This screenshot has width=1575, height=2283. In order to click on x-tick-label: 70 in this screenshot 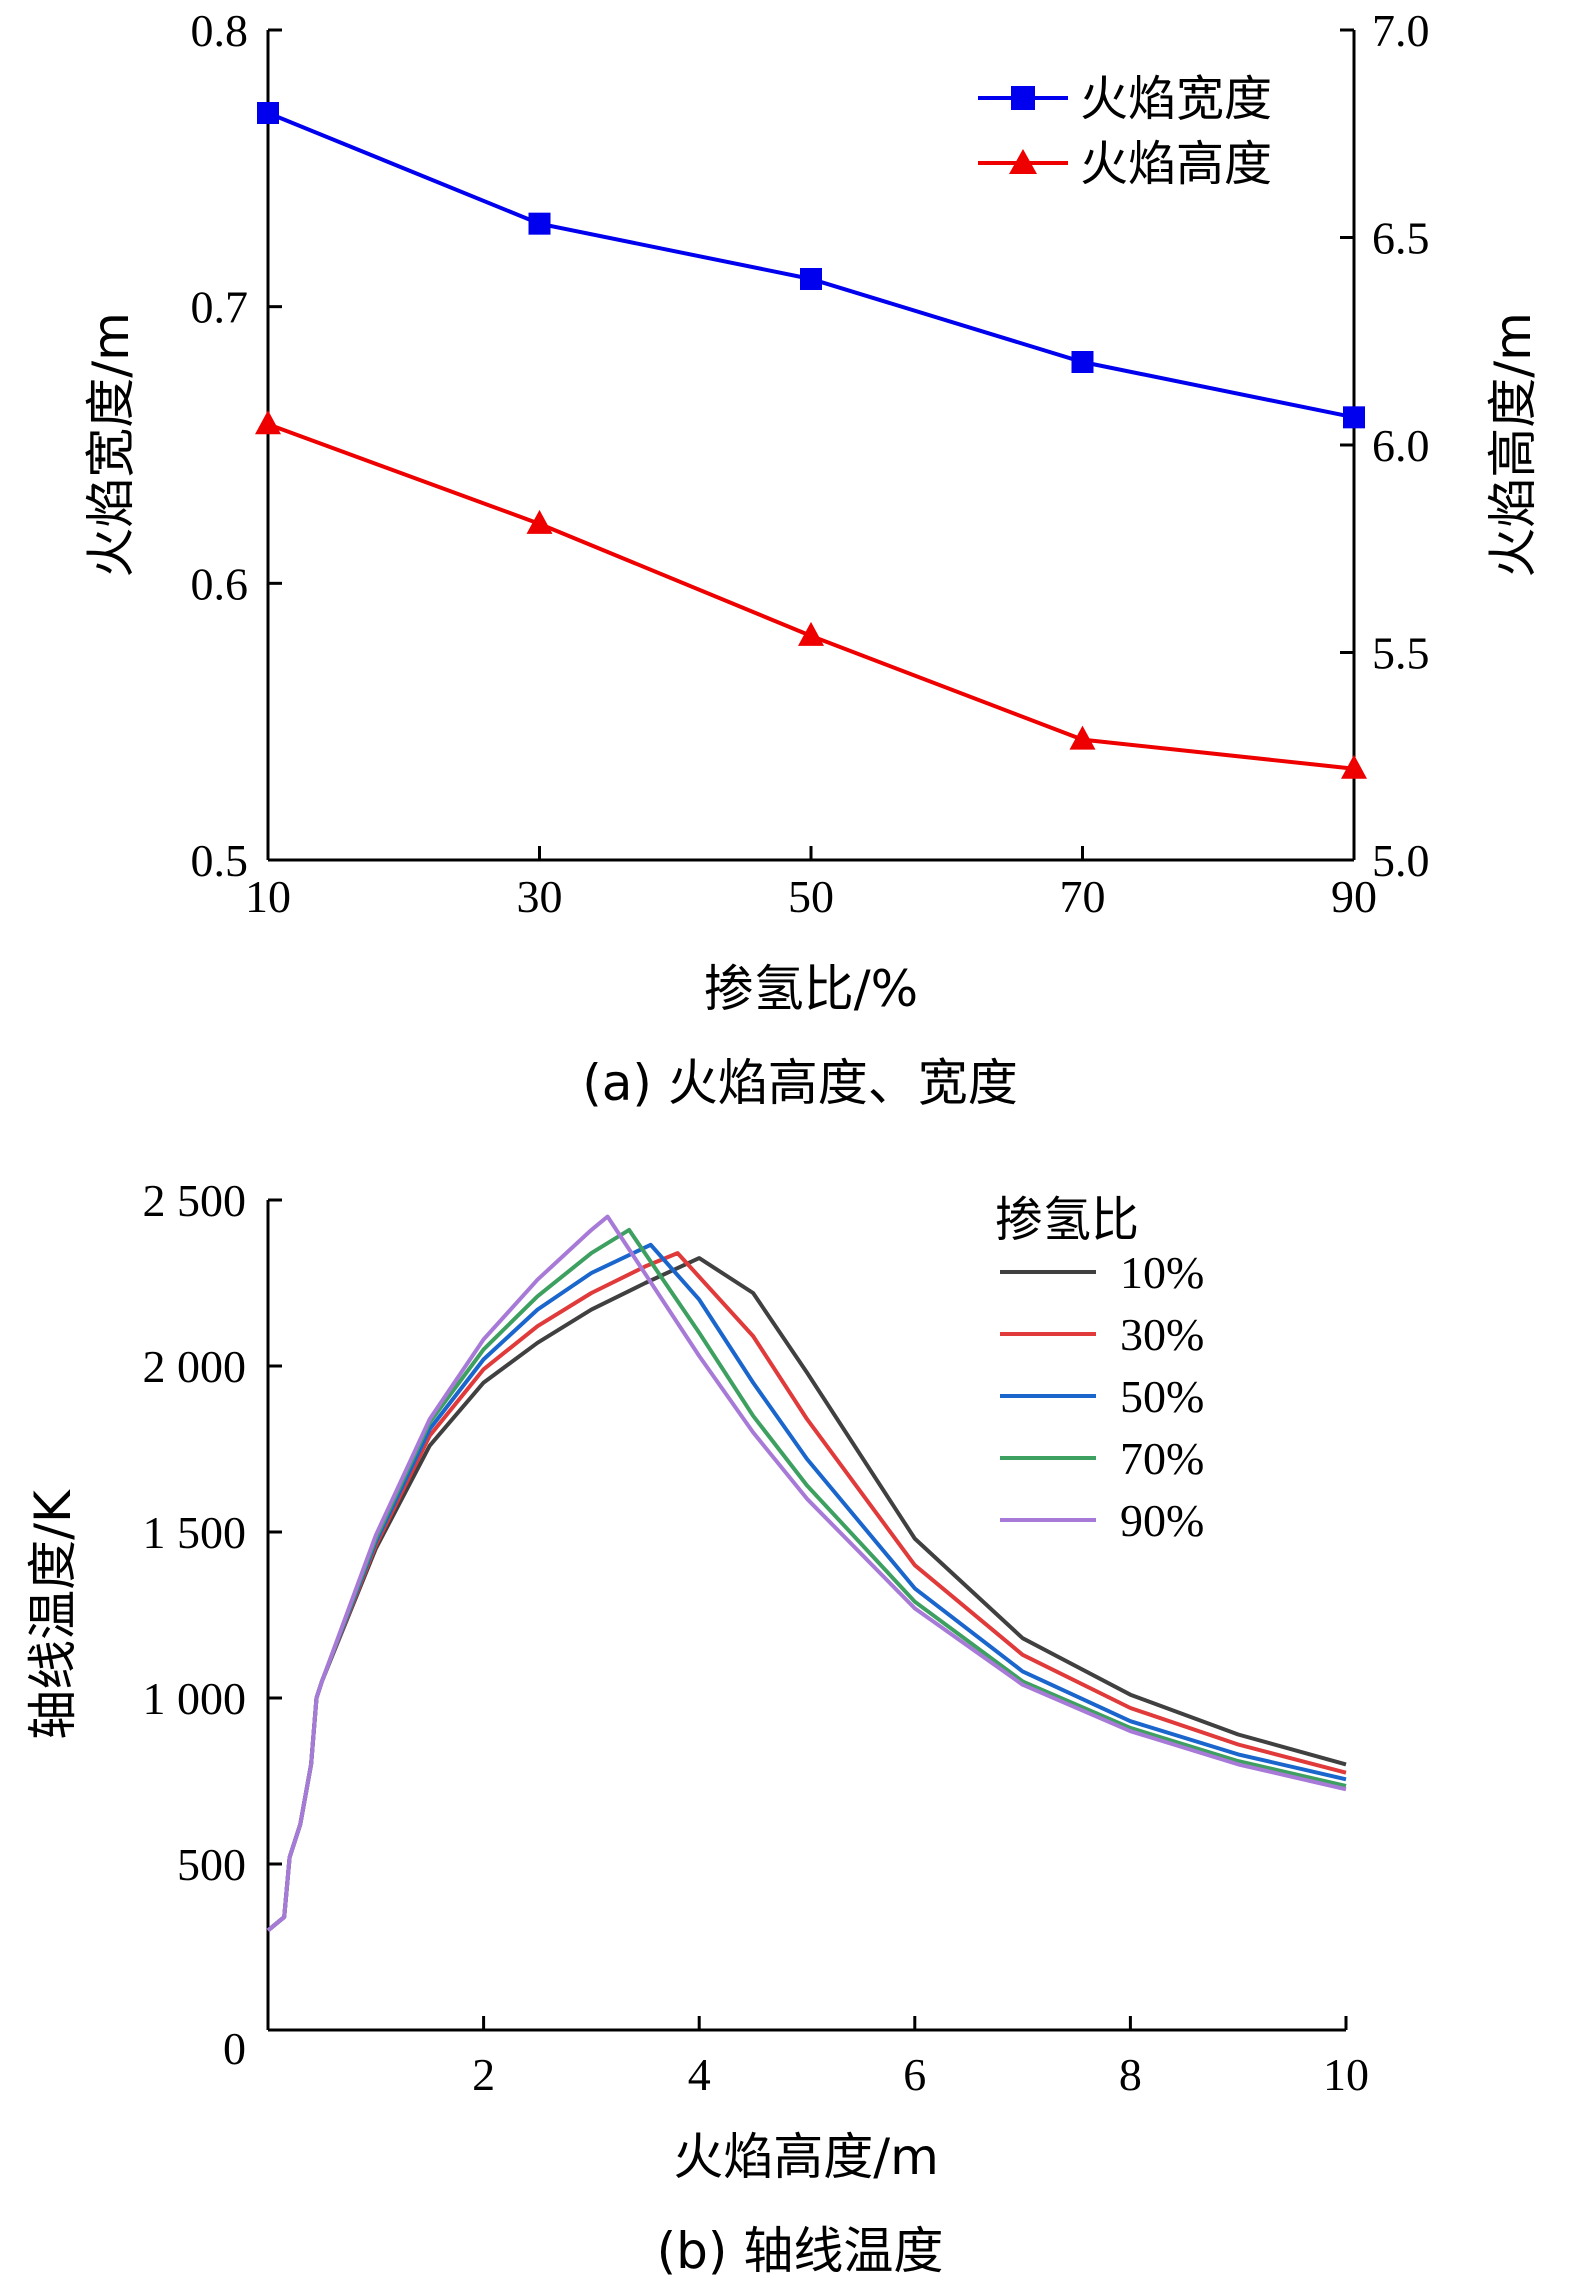, I will do `click(1083, 896)`.